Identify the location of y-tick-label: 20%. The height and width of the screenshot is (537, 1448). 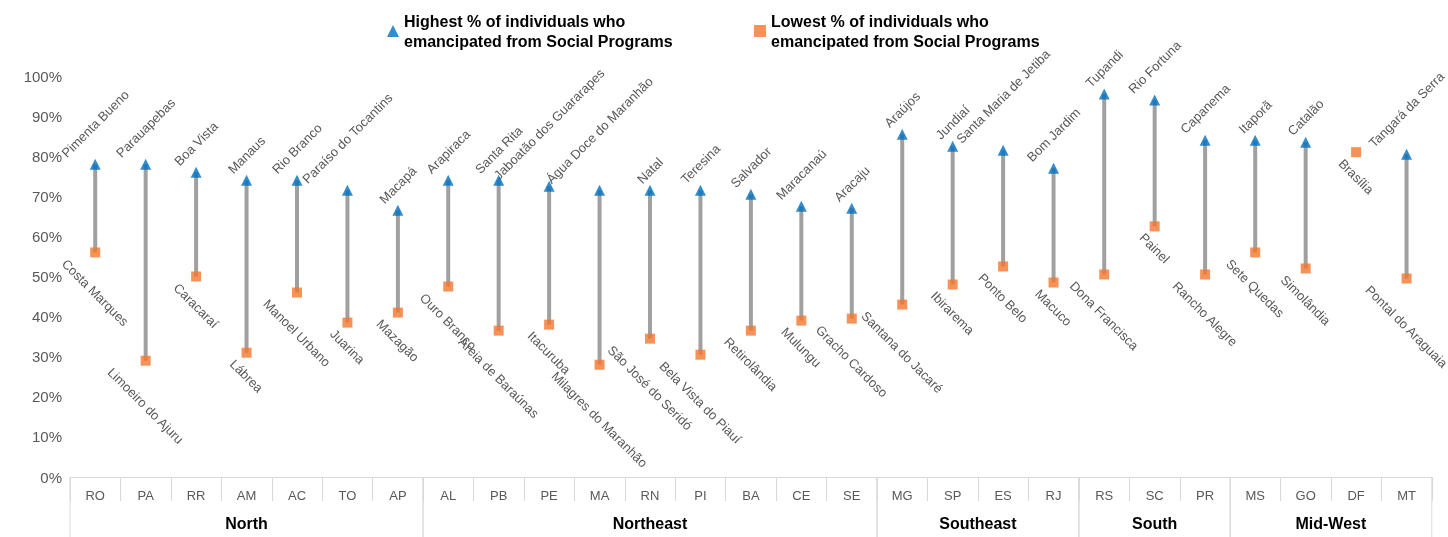
(46, 397).